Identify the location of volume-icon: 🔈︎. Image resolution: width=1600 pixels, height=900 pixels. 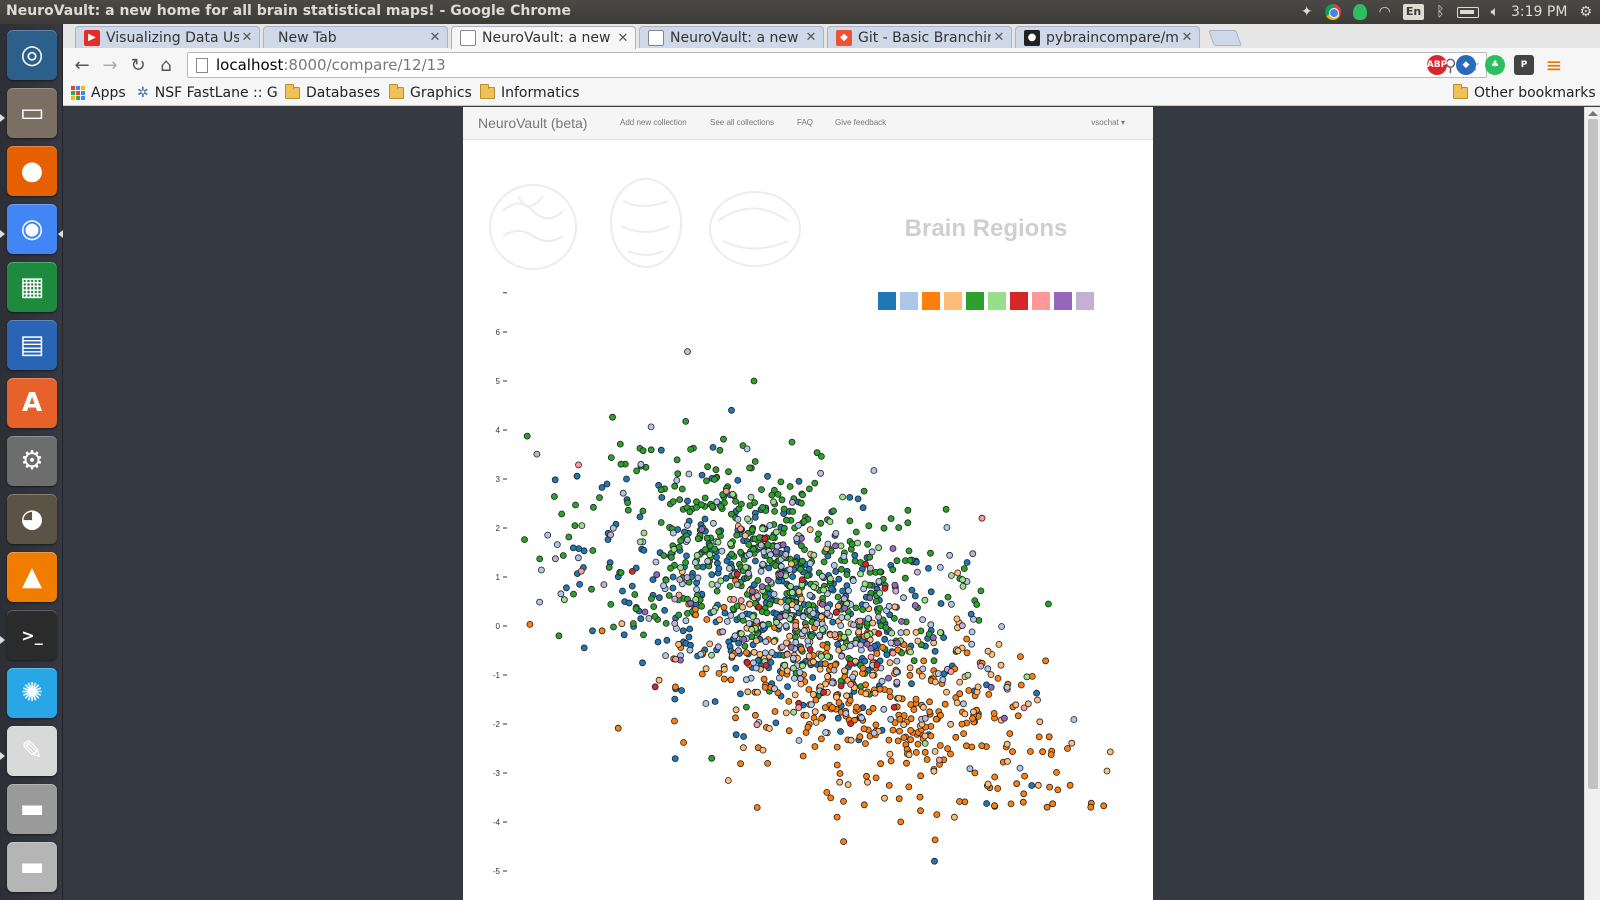
(1495, 12).